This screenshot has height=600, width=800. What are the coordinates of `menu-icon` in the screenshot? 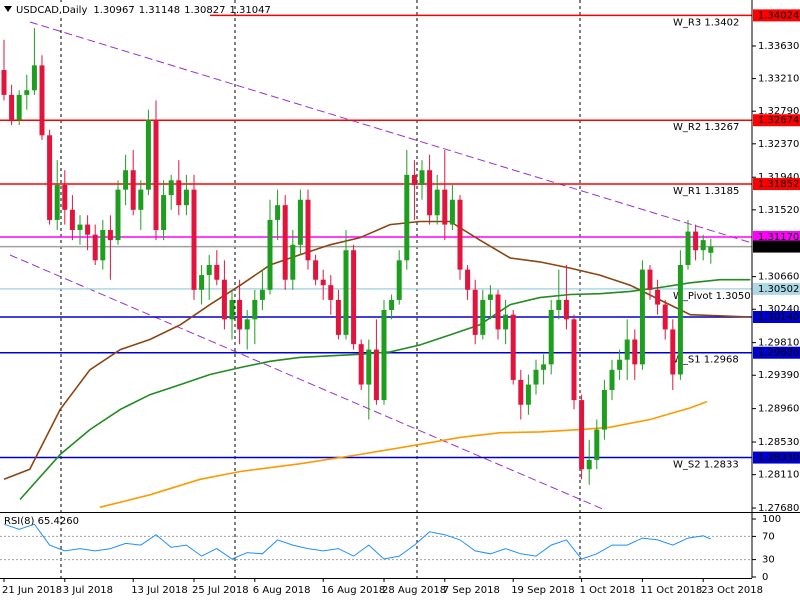 It's located at (8, 9).